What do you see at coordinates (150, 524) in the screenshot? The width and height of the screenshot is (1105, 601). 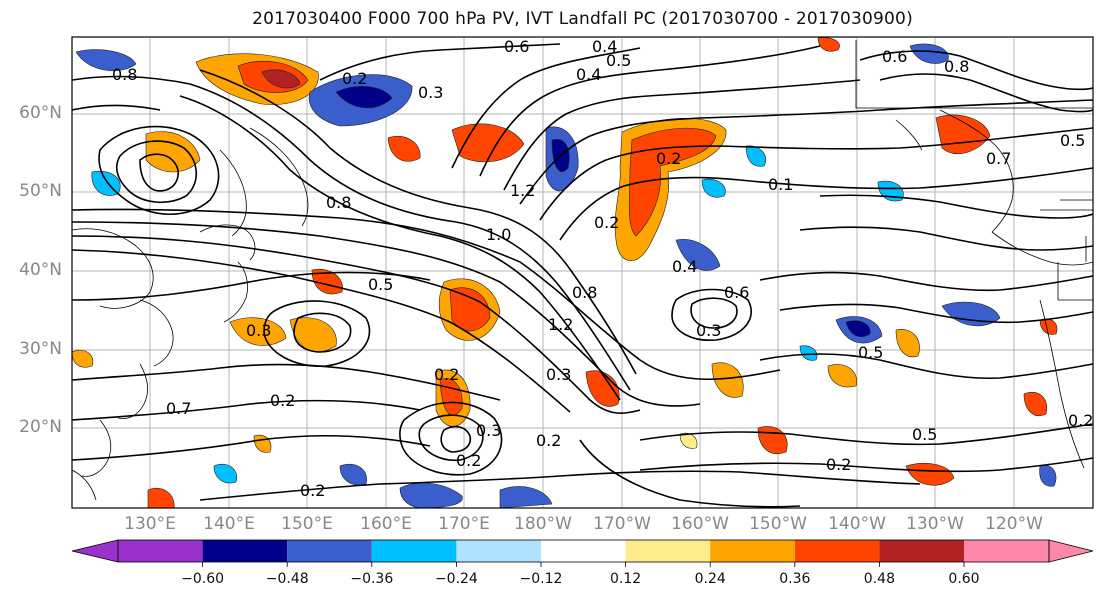 I see `lon-label: 130°E` at bounding box center [150, 524].